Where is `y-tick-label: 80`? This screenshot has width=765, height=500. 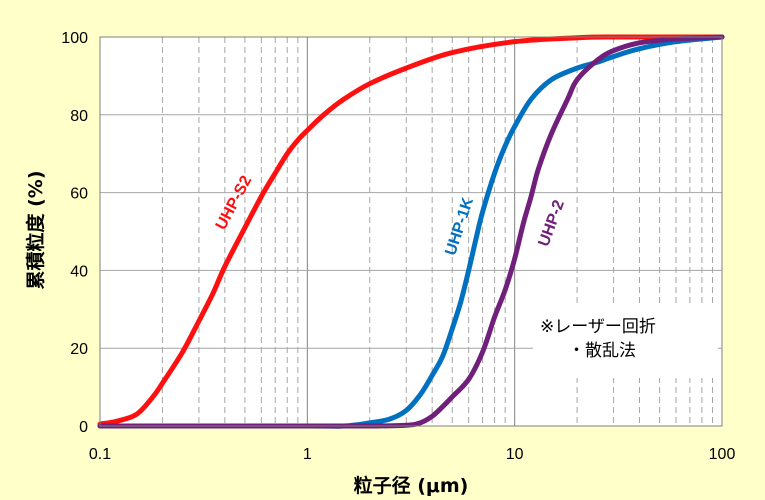 y-tick-label: 80 is located at coordinates (79, 116).